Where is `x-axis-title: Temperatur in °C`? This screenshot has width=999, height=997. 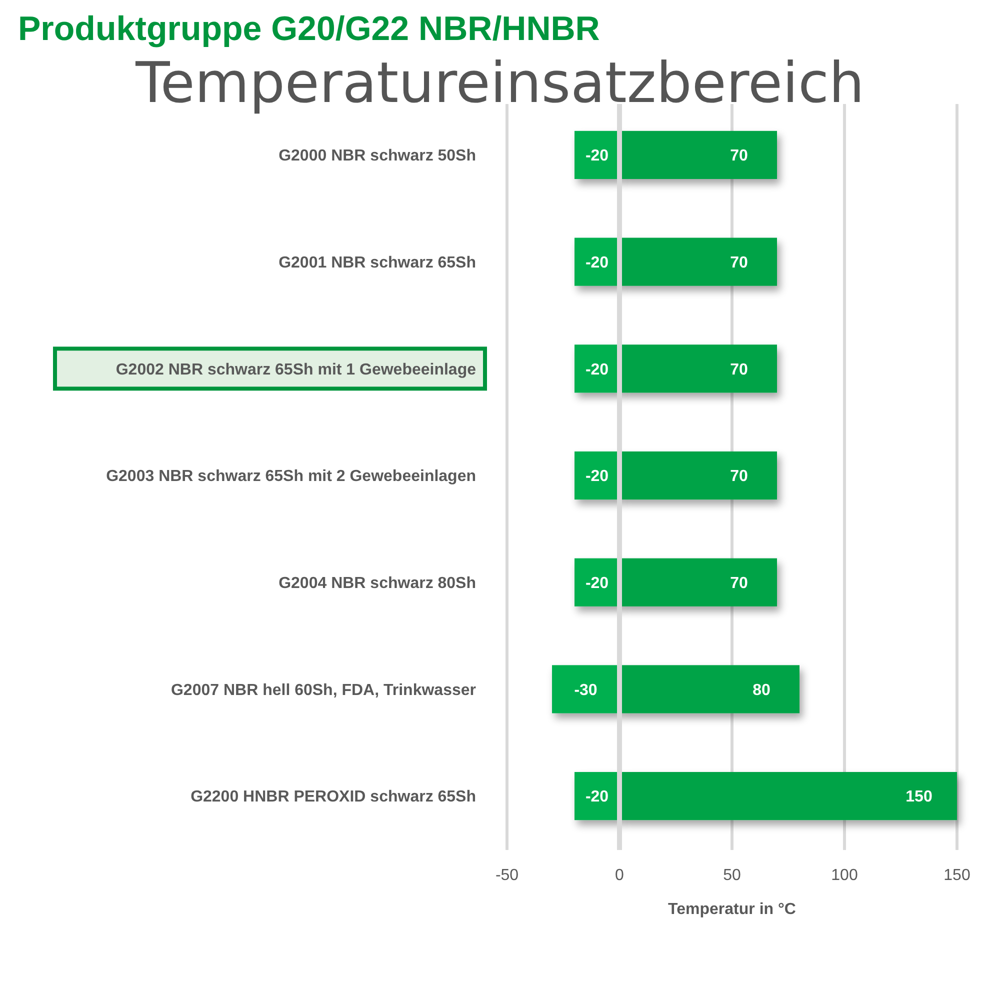
x-axis-title: Temperatur in °C is located at coordinates (732, 909).